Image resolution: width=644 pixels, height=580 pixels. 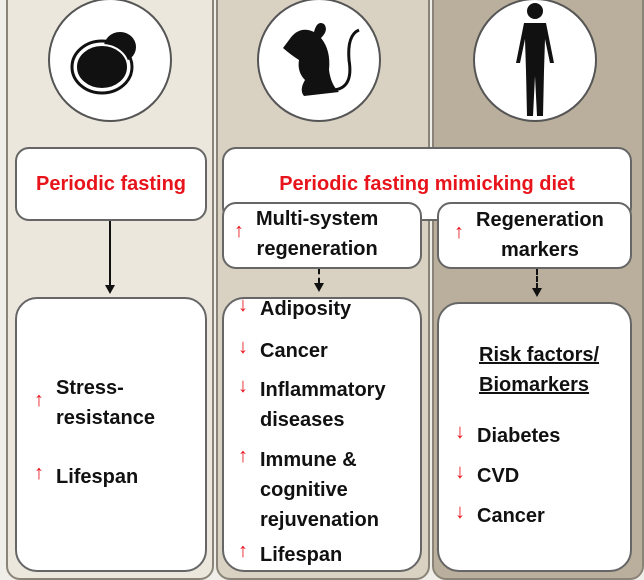 What do you see at coordinates (537, 279) in the screenshot?
I see `arrow-col3-bottom` at bounding box center [537, 279].